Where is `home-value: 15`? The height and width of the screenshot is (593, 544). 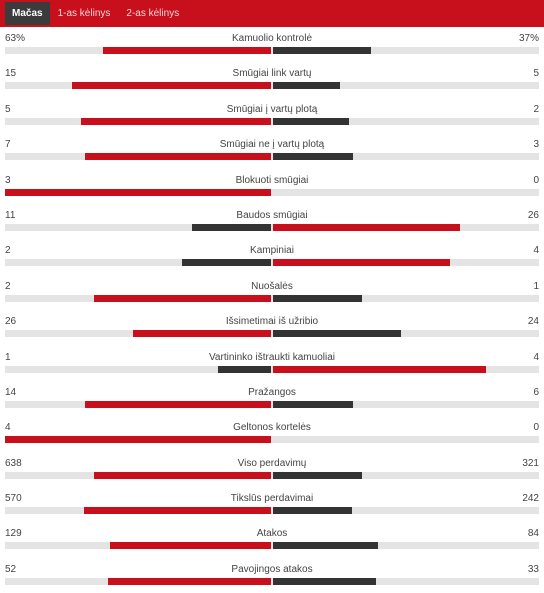
home-value: 15 is located at coordinates (11, 74).